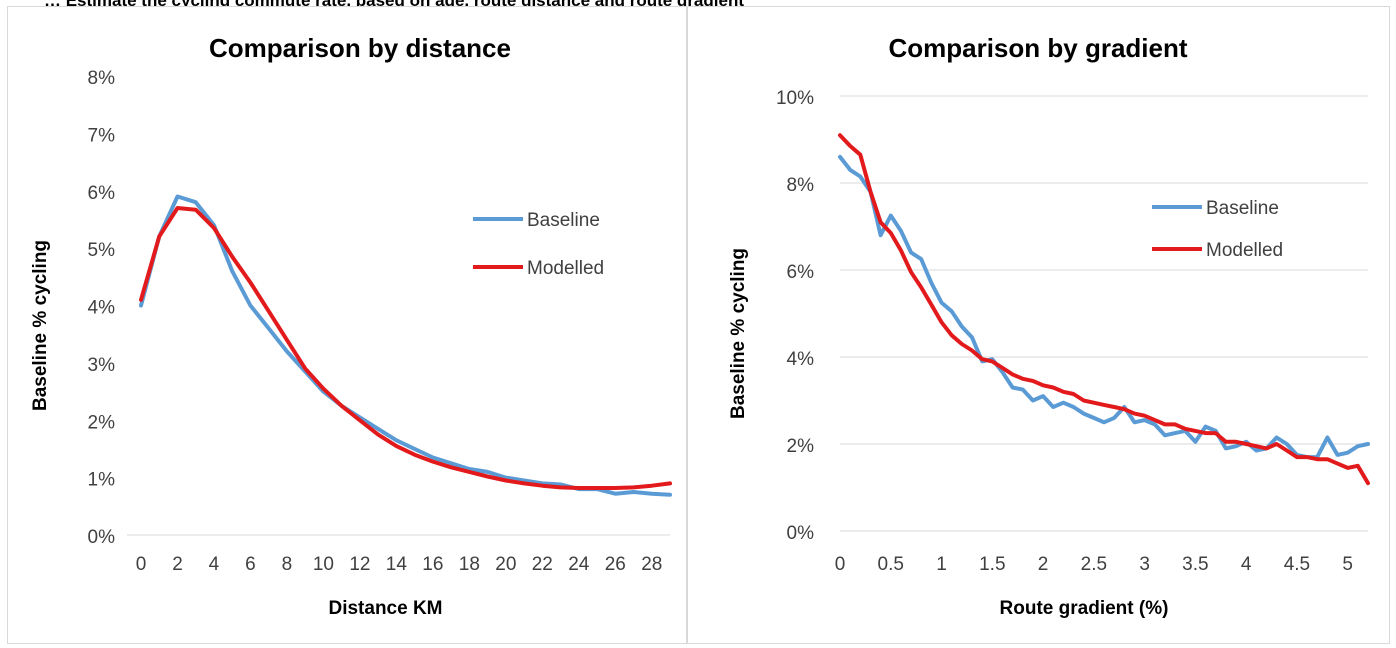  Describe the element at coordinates (1347, 564) in the screenshot. I see `x-tick-label: 5` at that location.